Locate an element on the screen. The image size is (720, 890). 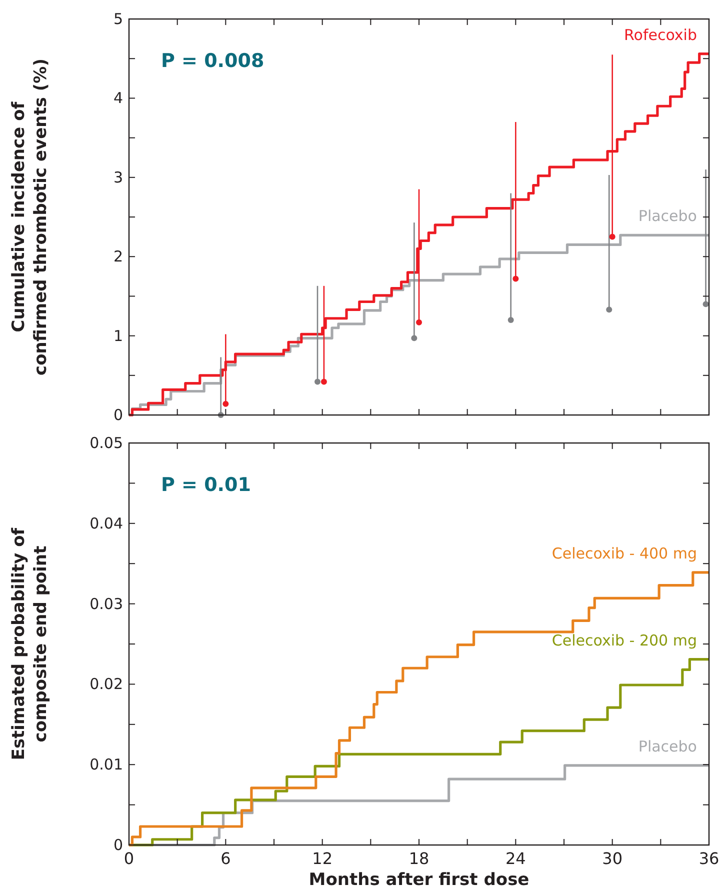
x-tick-label: 36 is located at coordinates (709, 858).